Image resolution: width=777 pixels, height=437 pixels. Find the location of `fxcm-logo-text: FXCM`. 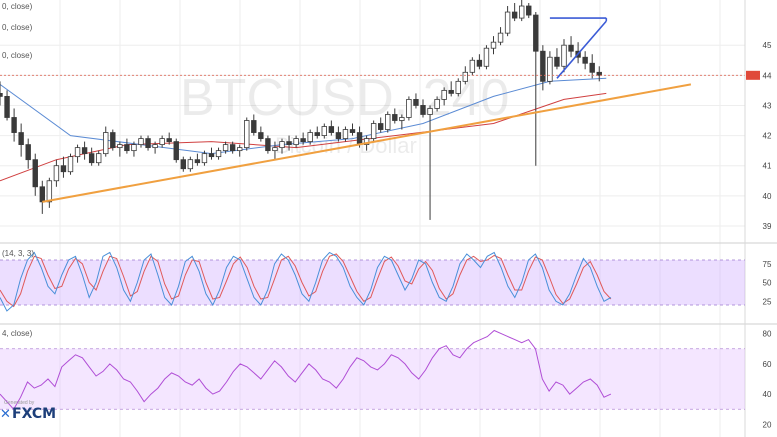

fxcm-logo-text: FXCM is located at coordinates (34, 414).